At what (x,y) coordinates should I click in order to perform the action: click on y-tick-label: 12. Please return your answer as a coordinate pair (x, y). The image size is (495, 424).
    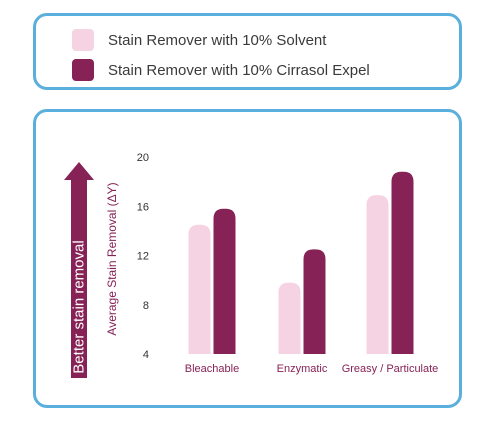
    Looking at the image, I should click on (143, 257).